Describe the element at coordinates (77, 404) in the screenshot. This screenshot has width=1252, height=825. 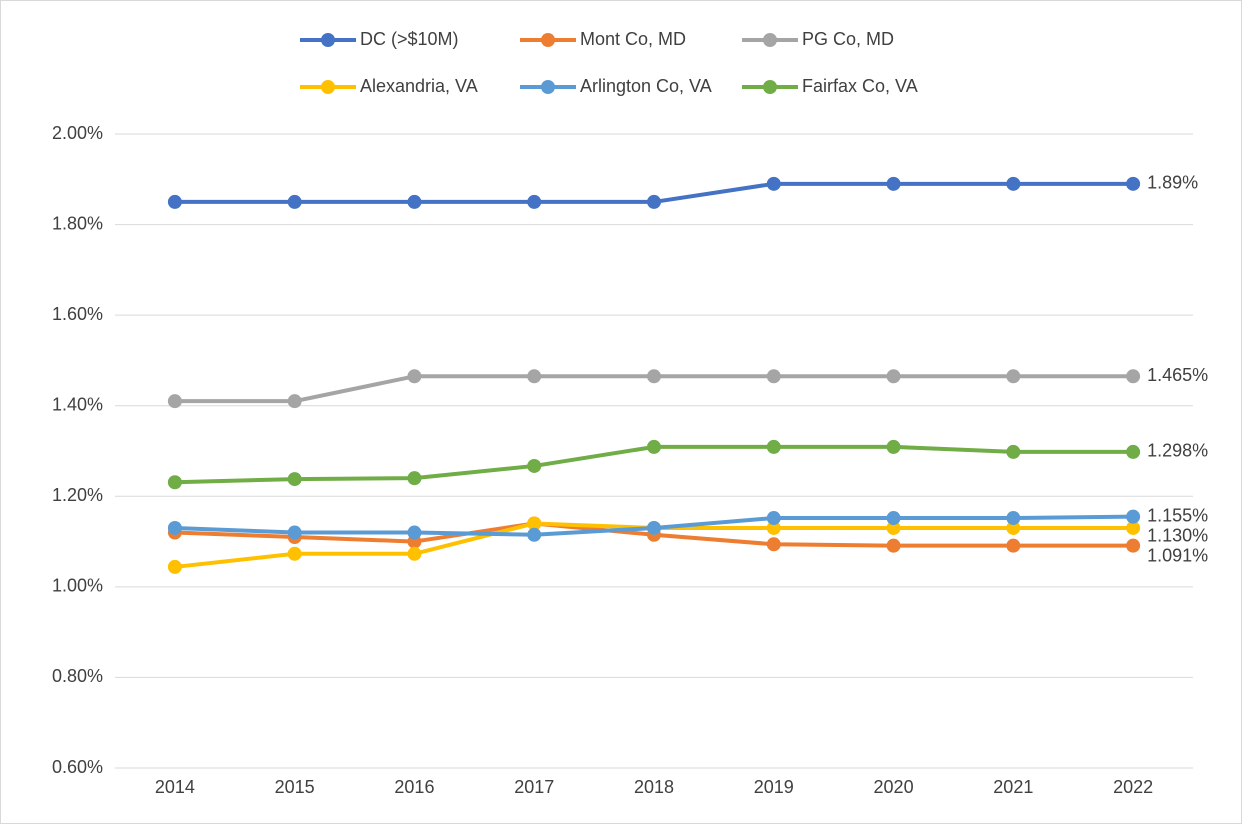
I see `y-tick-label: 1.40%` at that location.